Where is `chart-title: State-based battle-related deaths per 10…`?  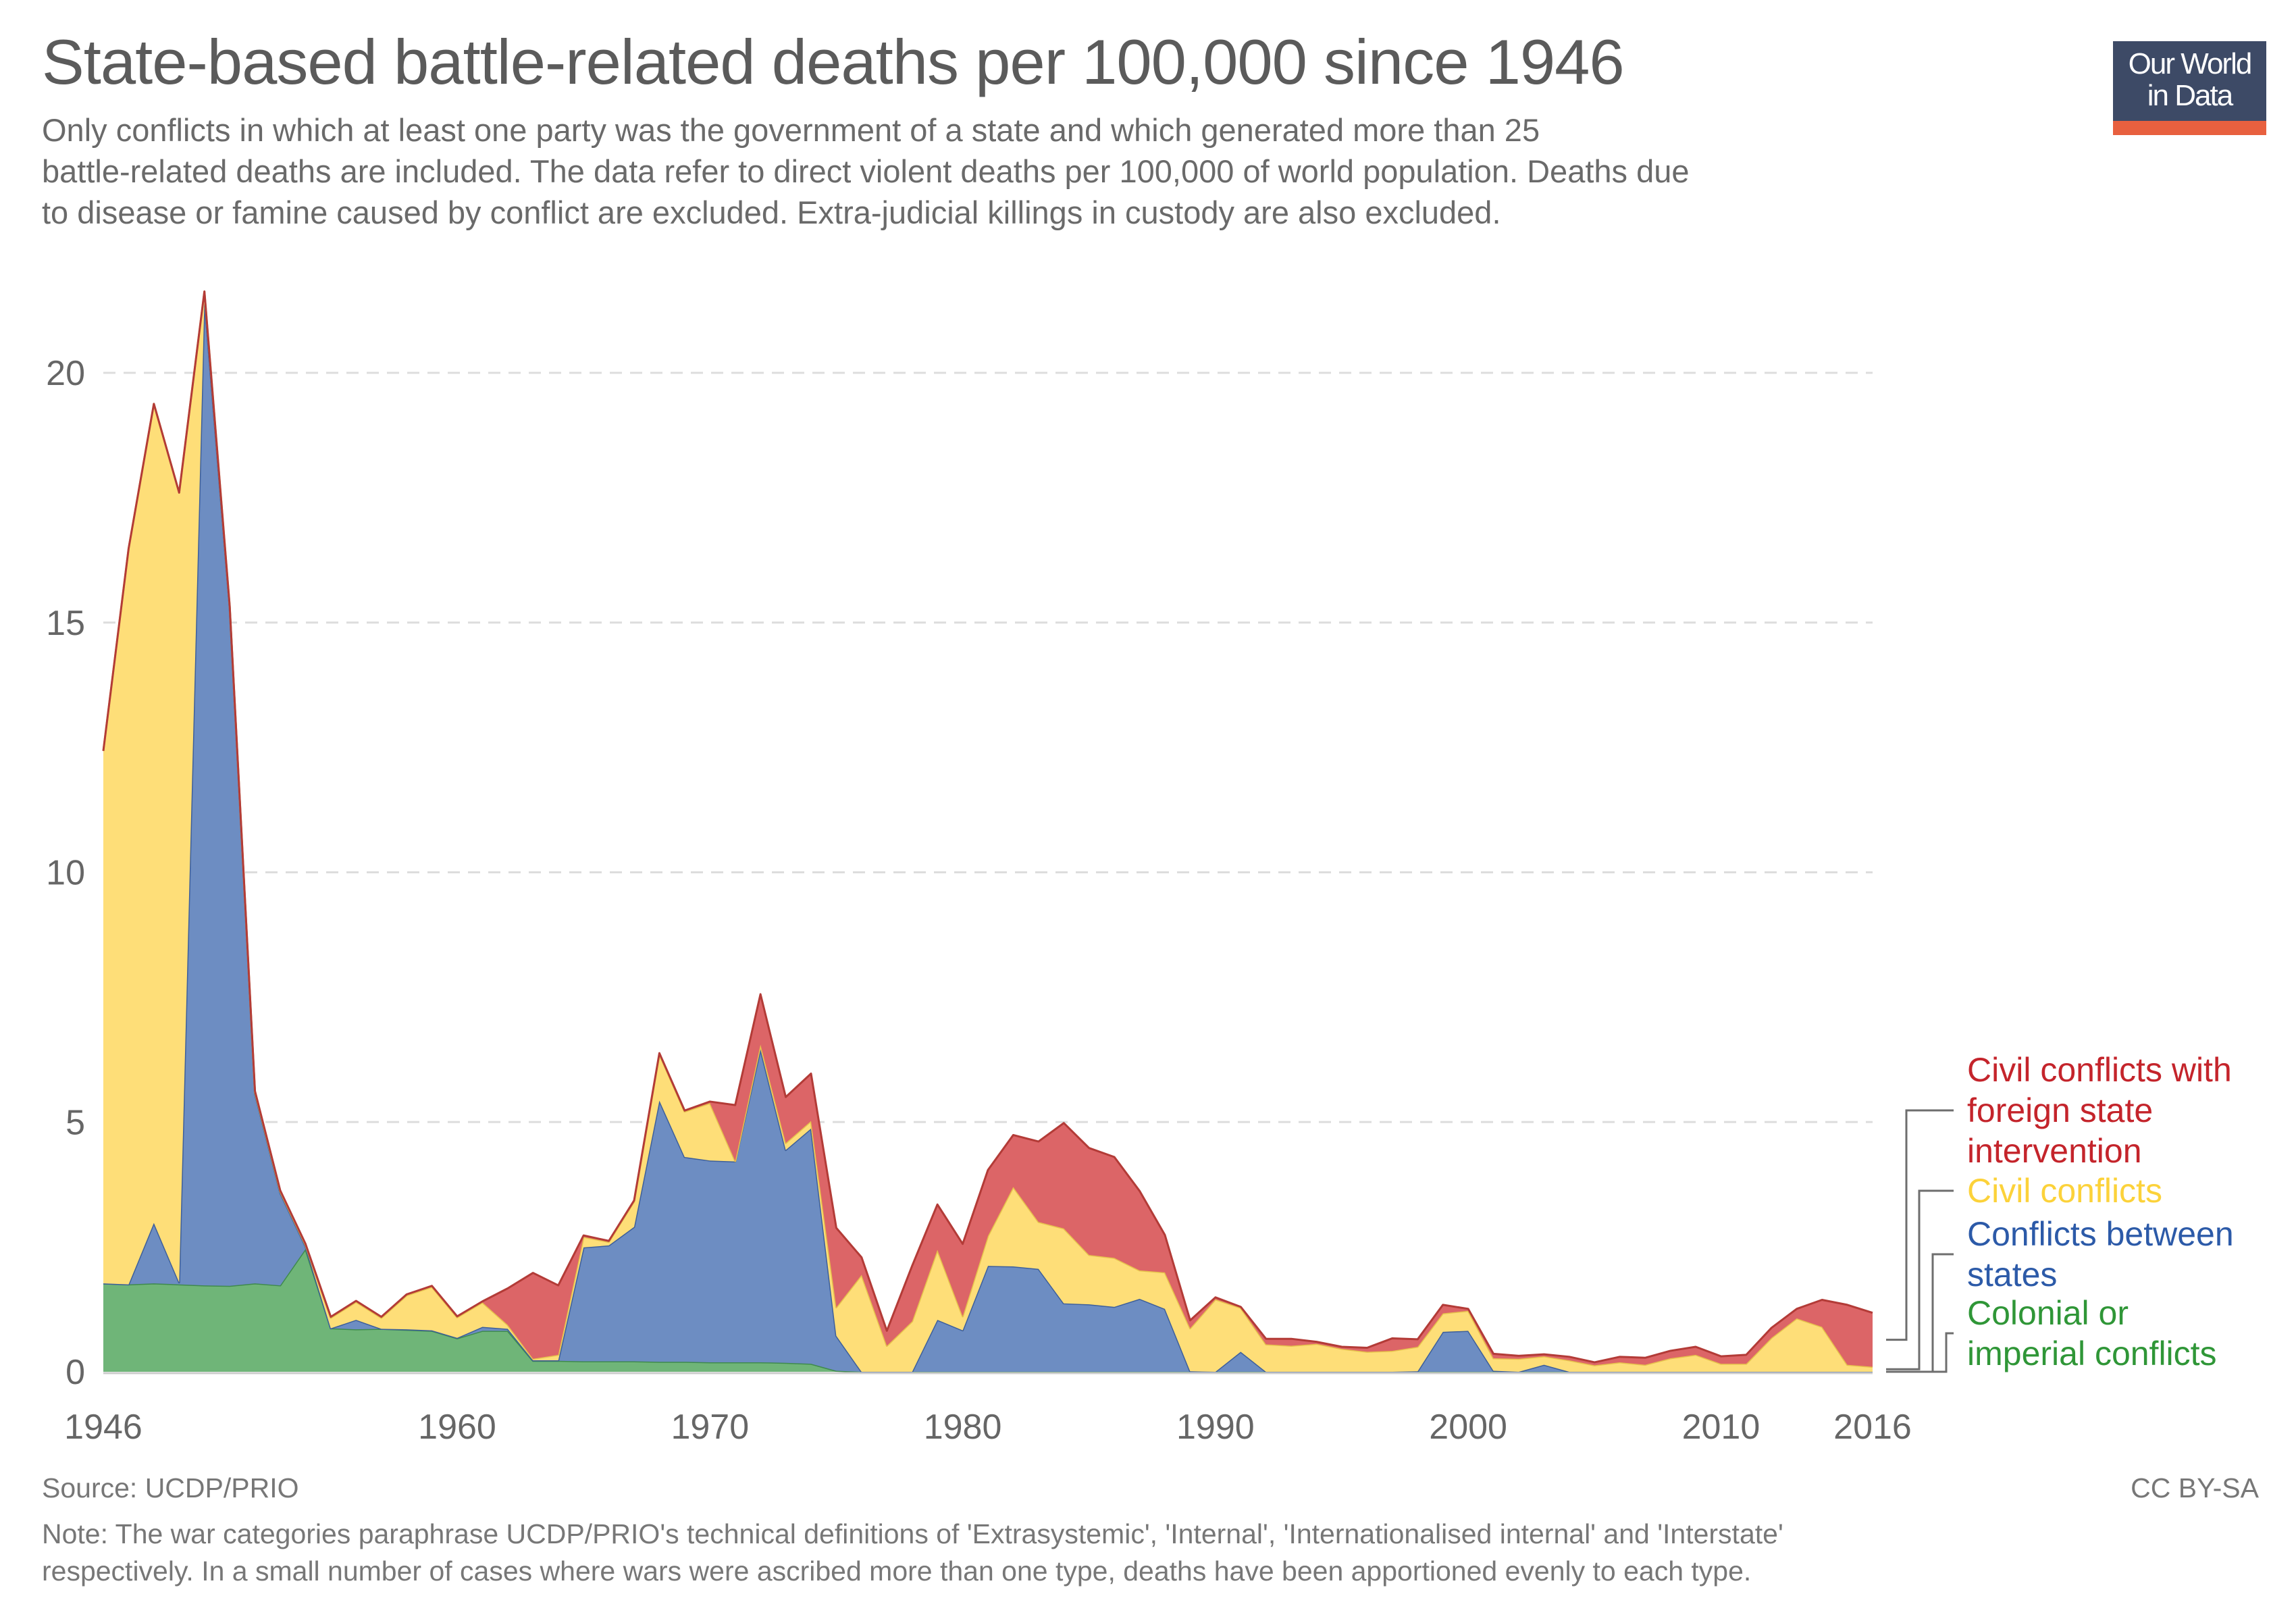 chart-title: State-based battle-related deaths per 10… is located at coordinates (833, 61).